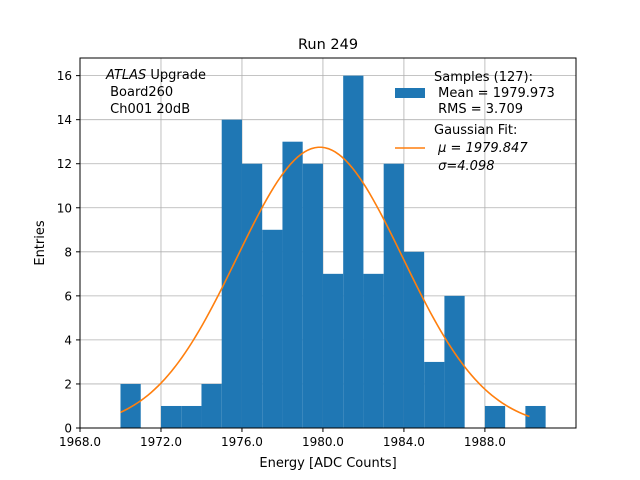  I want to click on x-tick-label: 1988.0, so click(485, 442).